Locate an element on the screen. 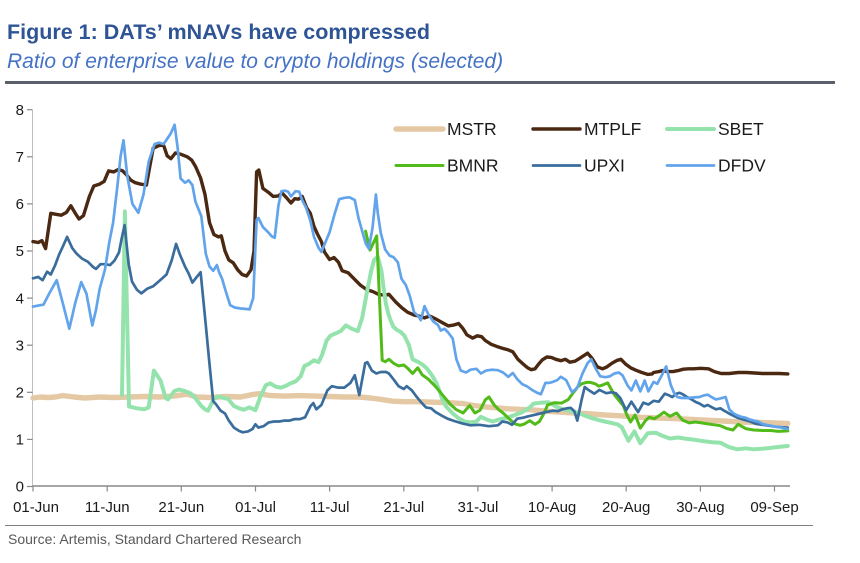  svg-text: 0 is located at coordinates (20, 487).